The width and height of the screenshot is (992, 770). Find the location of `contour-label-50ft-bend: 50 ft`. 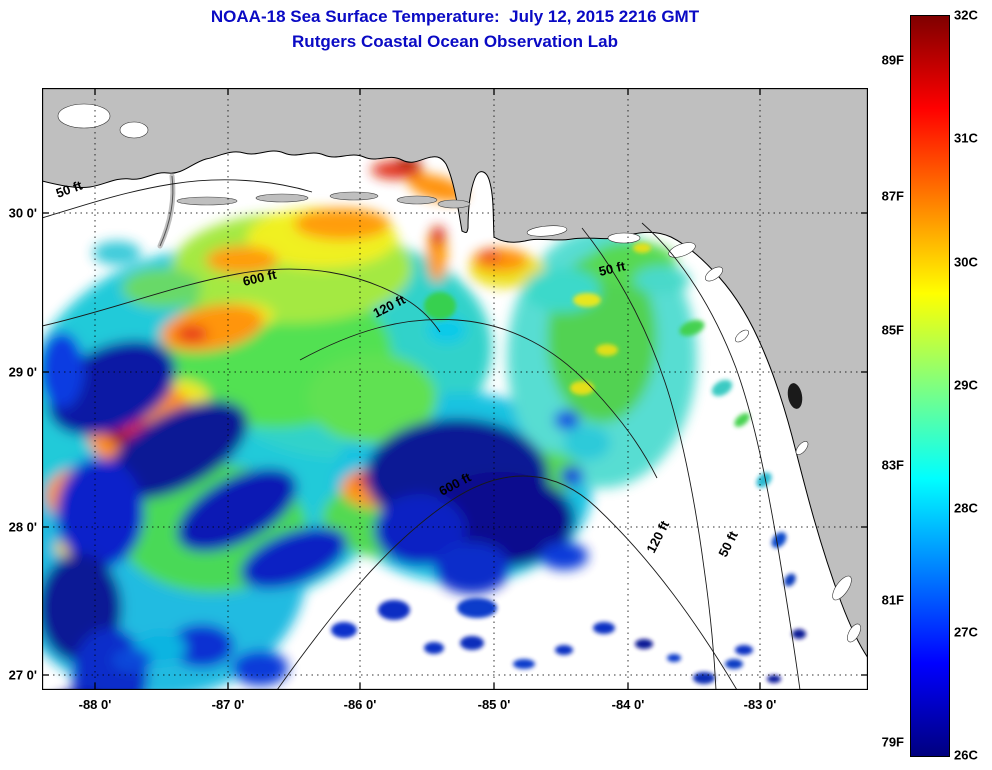

contour-label-50ft-bend: 50 ft is located at coordinates (612, 268).